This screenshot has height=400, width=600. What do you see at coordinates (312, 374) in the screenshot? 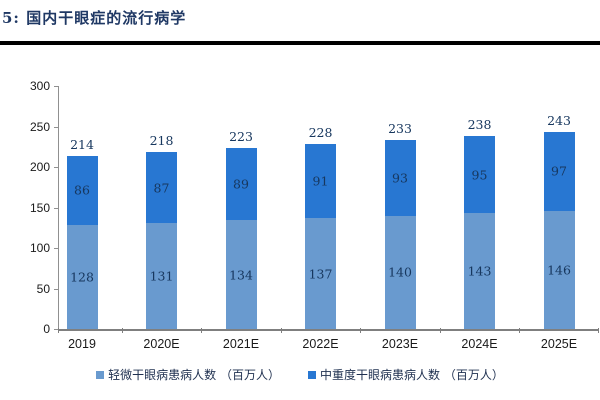
I see `legend-marker-moderate-icon` at bounding box center [312, 374].